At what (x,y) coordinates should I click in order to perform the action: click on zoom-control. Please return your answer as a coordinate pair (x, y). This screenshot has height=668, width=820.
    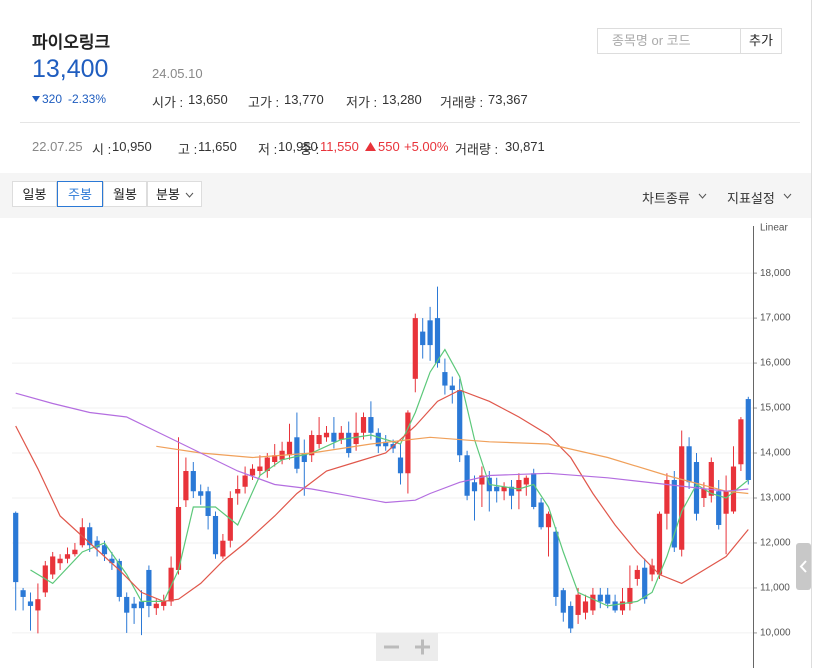
    Looking at the image, I should click on (407, 647).